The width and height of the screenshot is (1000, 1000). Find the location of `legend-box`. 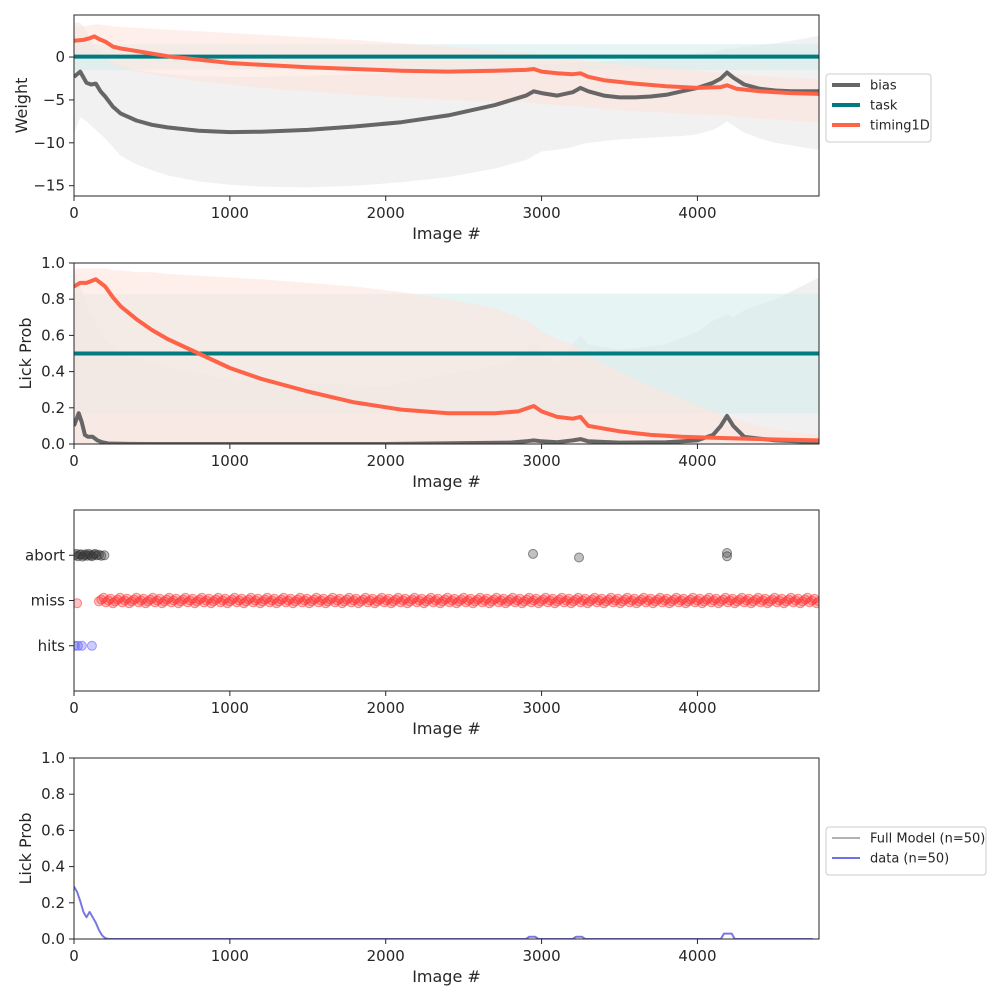

legend-box is located at coordinates (906, 851).